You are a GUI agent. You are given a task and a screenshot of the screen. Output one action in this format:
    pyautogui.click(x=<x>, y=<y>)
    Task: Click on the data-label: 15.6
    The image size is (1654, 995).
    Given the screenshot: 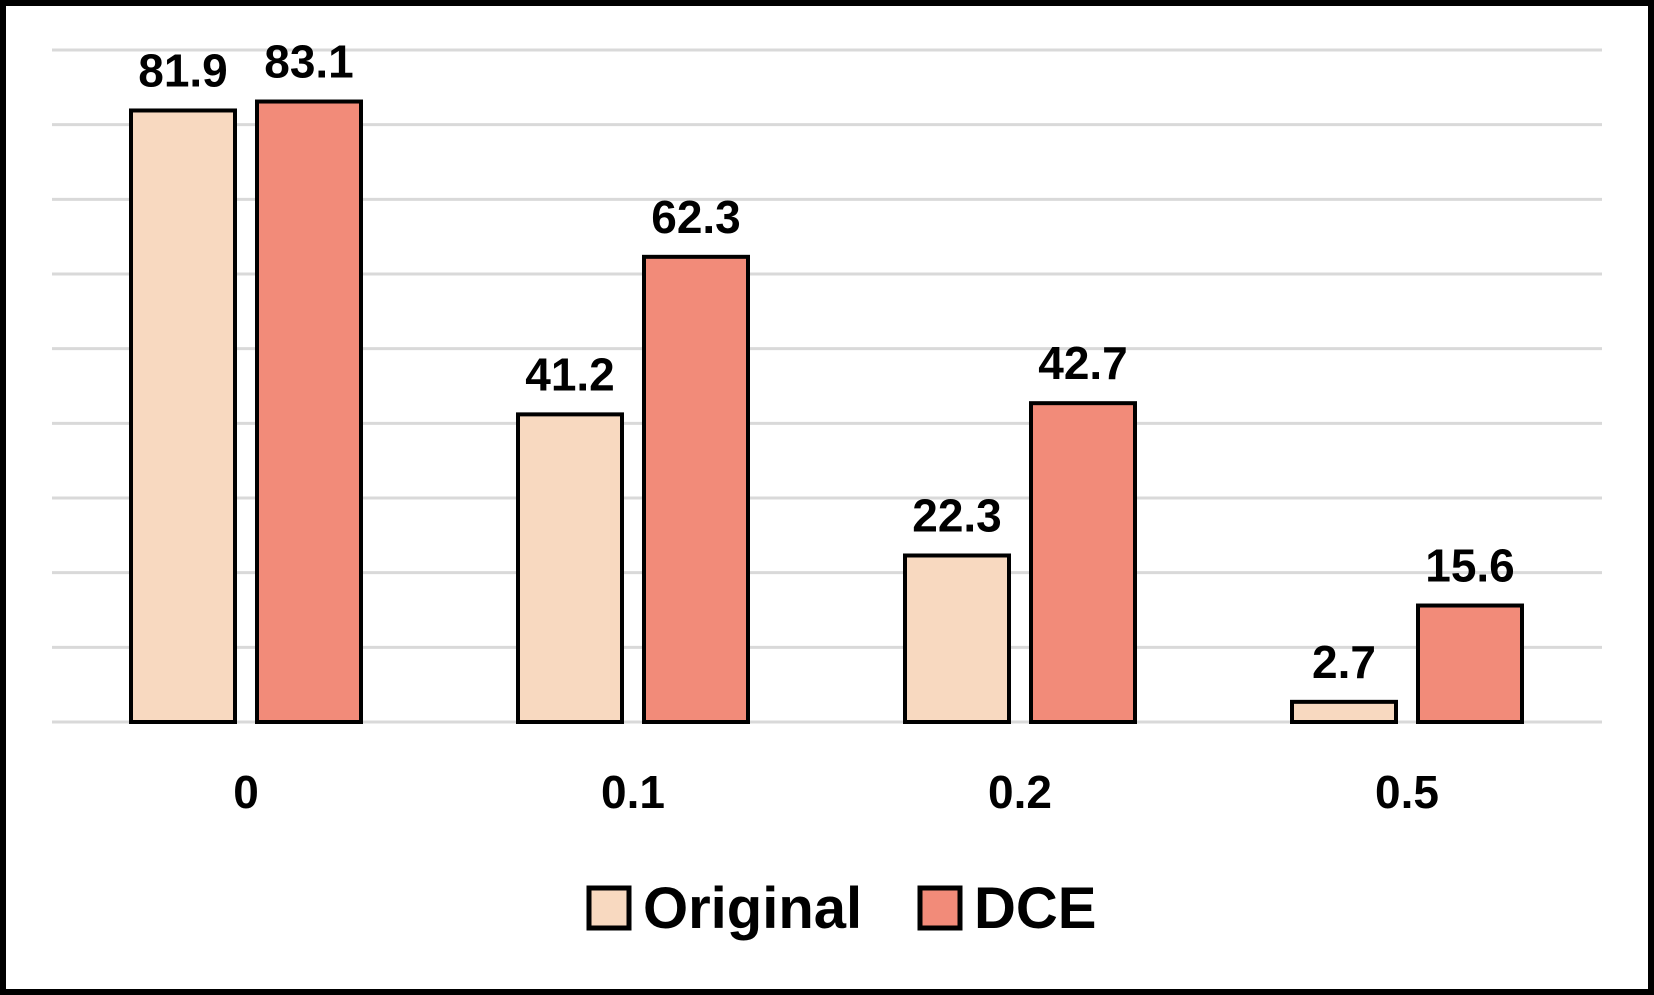 What is the action you would take?
    pyautogui.click(x=1470, y=566)
    